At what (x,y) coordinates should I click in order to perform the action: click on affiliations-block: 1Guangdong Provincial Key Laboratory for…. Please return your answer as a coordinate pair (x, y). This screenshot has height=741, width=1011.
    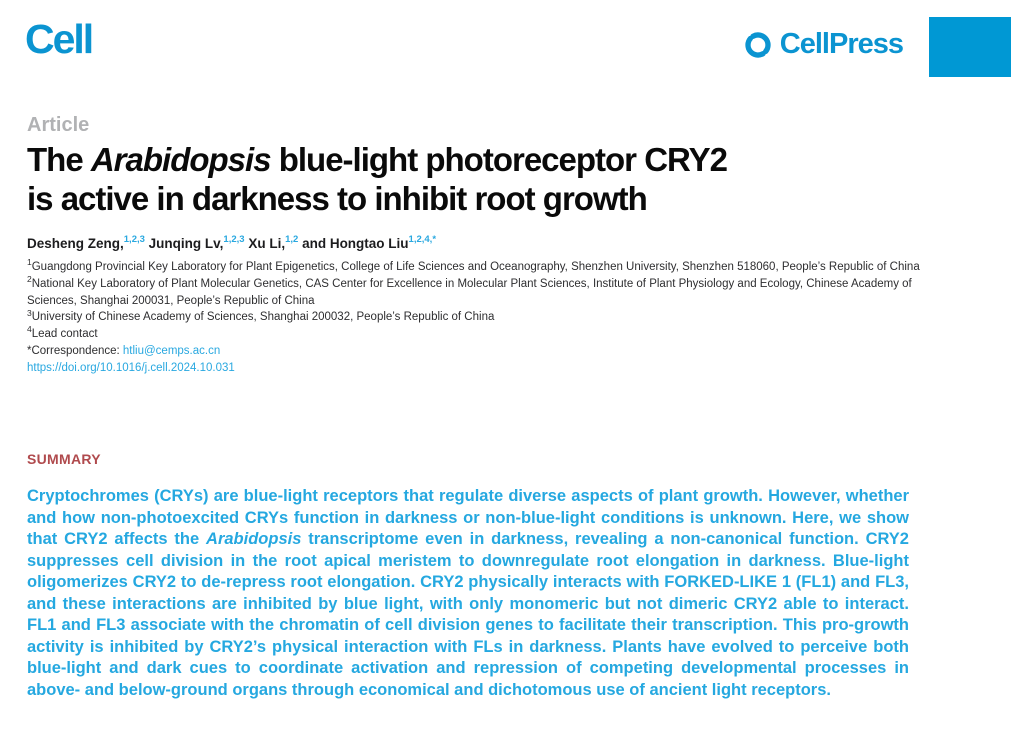
    Looking at the image, I should click on (483, 317).